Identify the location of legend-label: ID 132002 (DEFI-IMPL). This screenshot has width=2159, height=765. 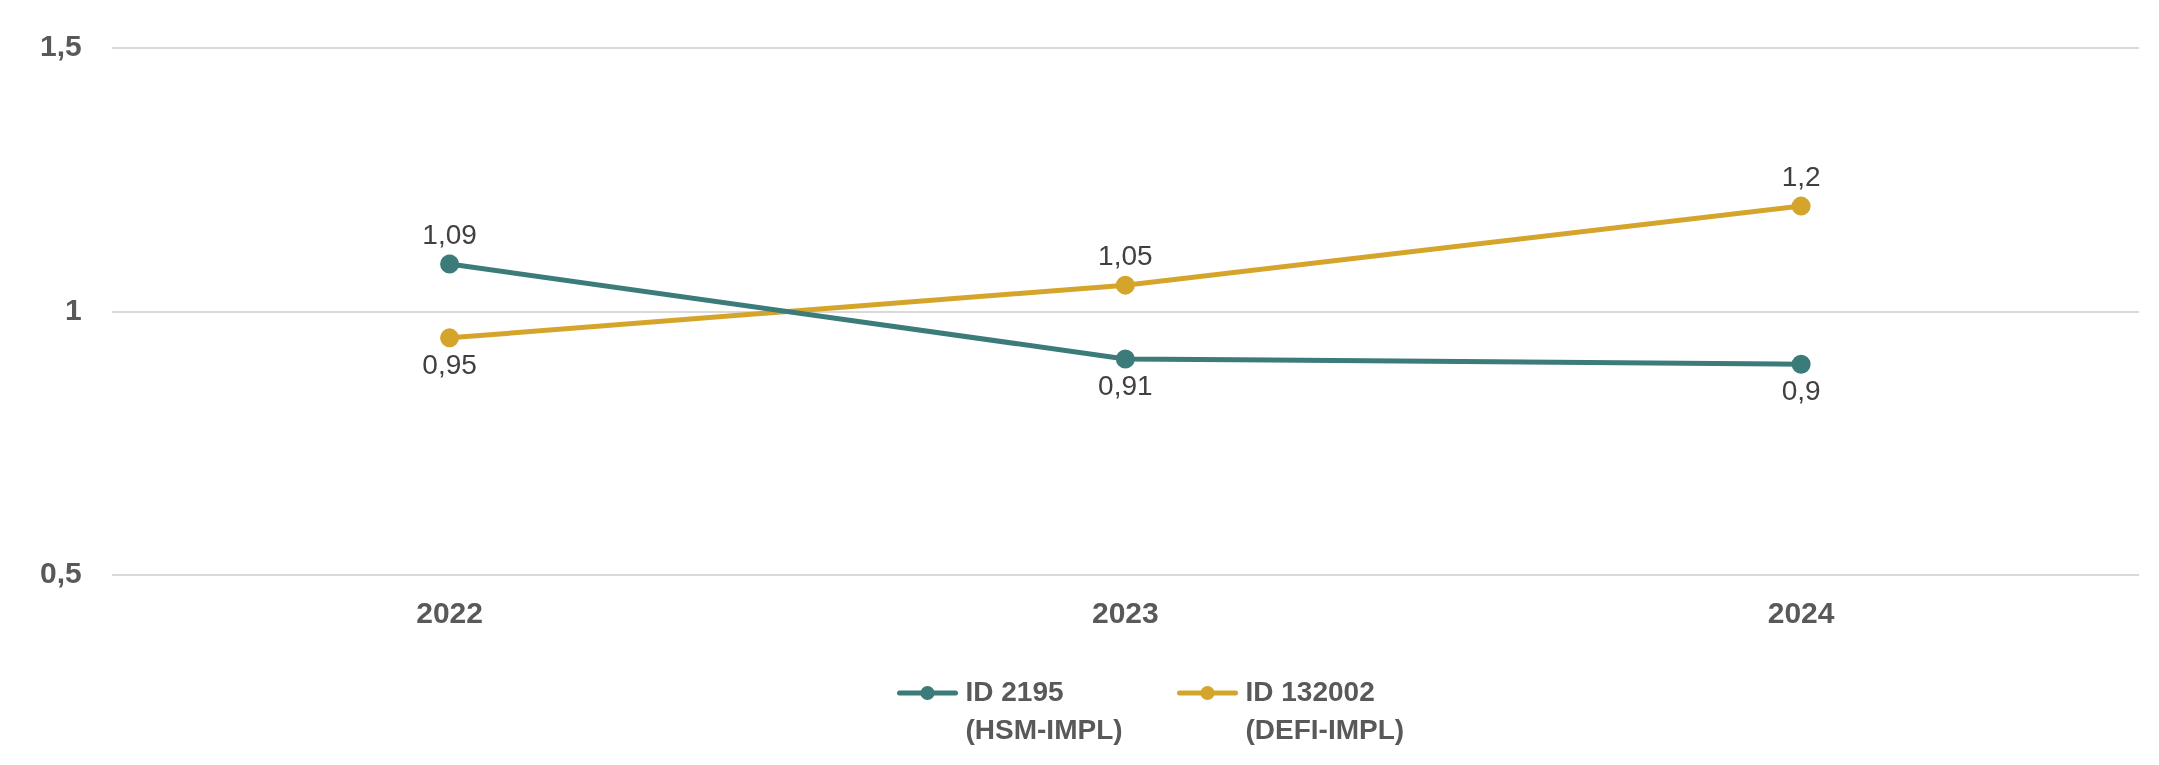
(1325, 710).